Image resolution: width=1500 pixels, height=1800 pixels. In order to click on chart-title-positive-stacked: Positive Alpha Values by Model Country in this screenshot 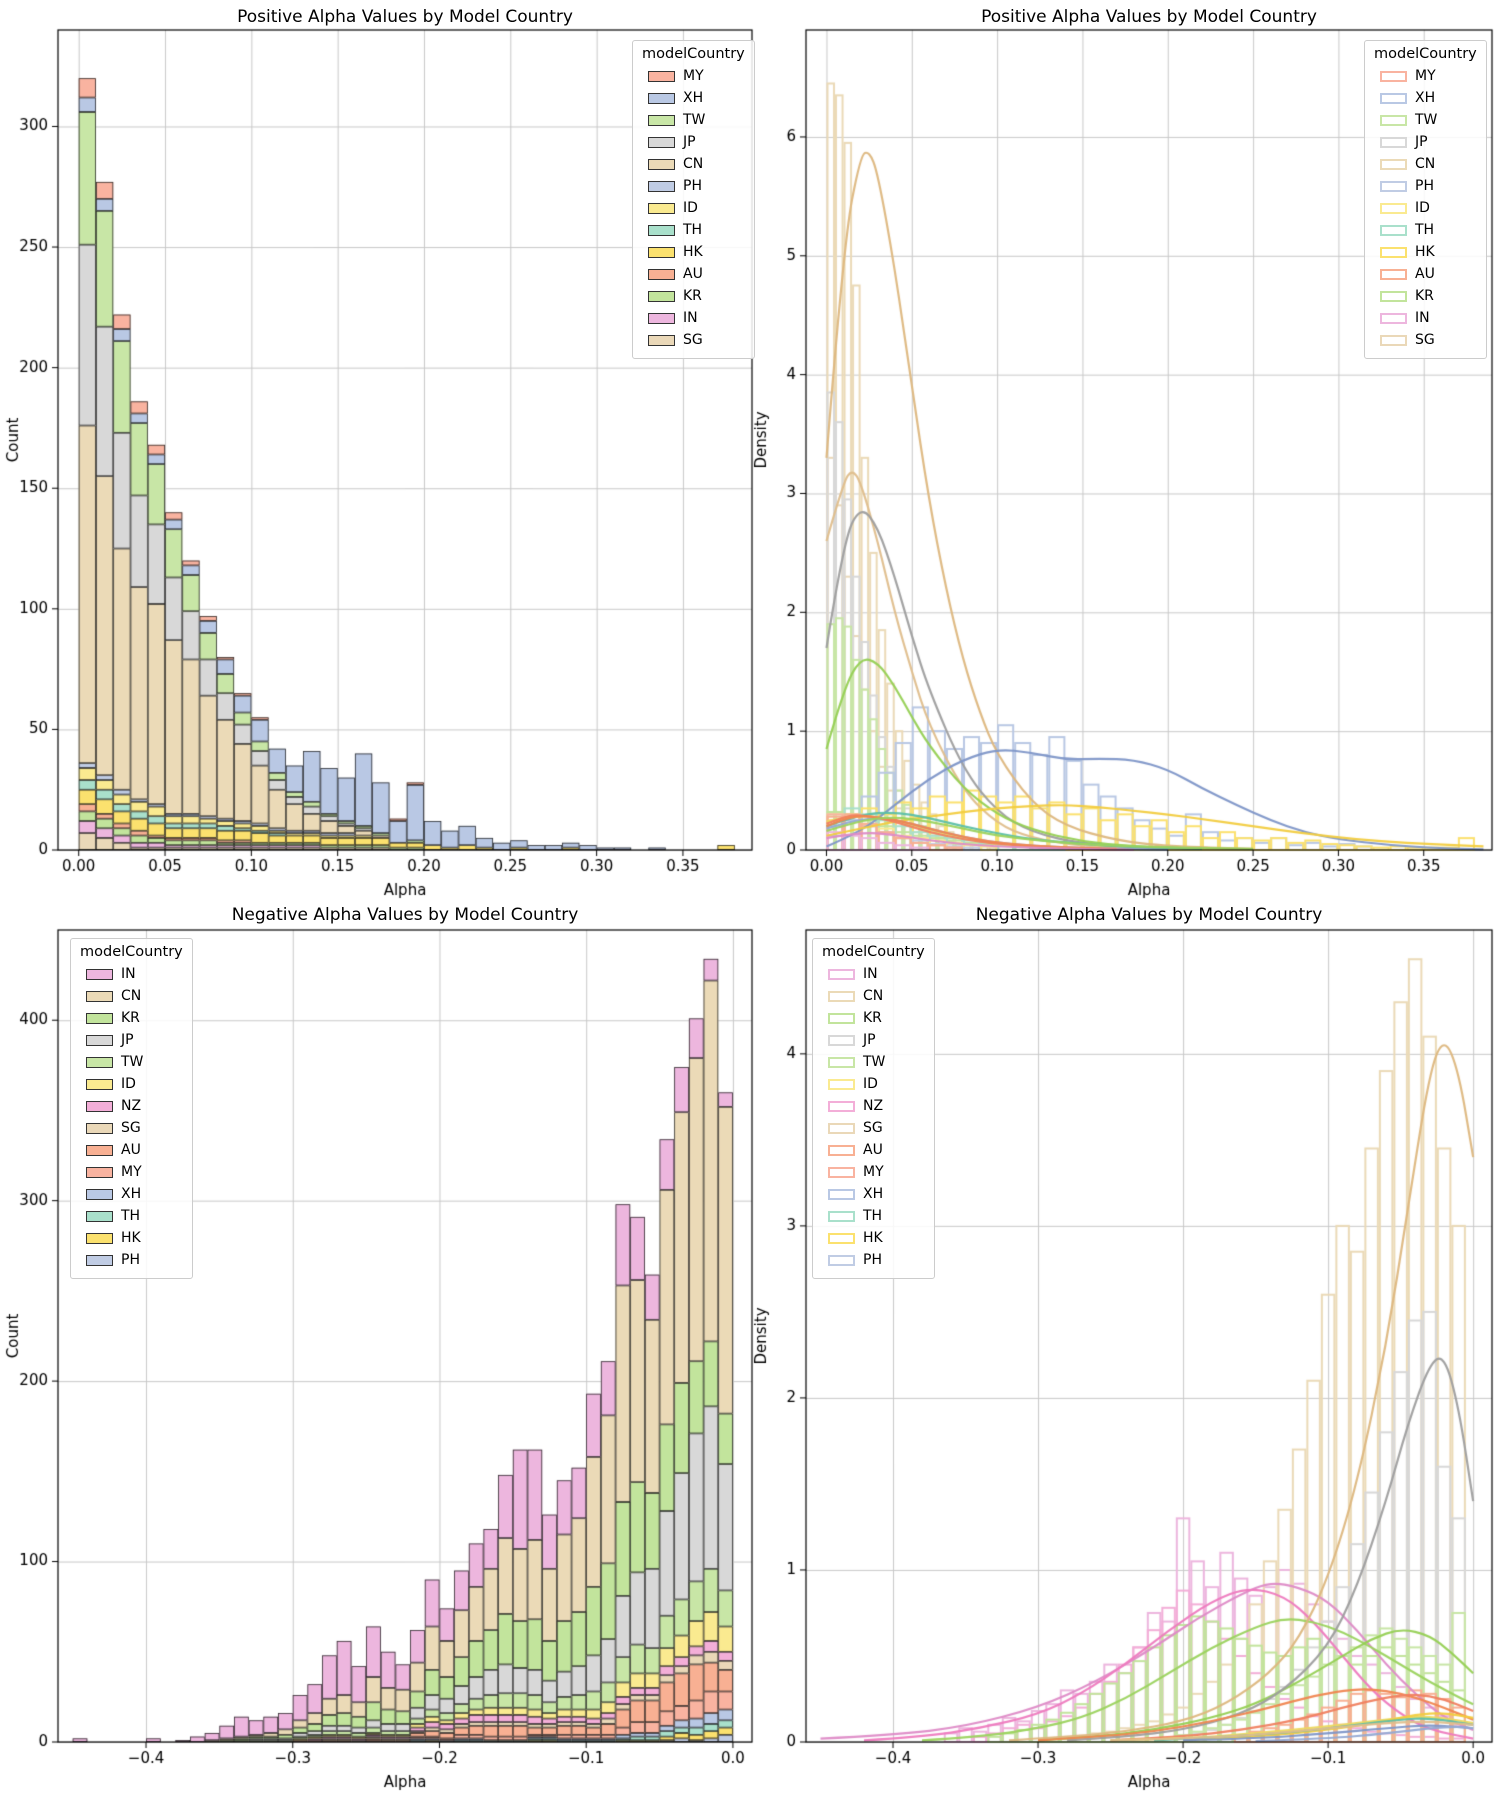, I will do `click(405, 17)`.